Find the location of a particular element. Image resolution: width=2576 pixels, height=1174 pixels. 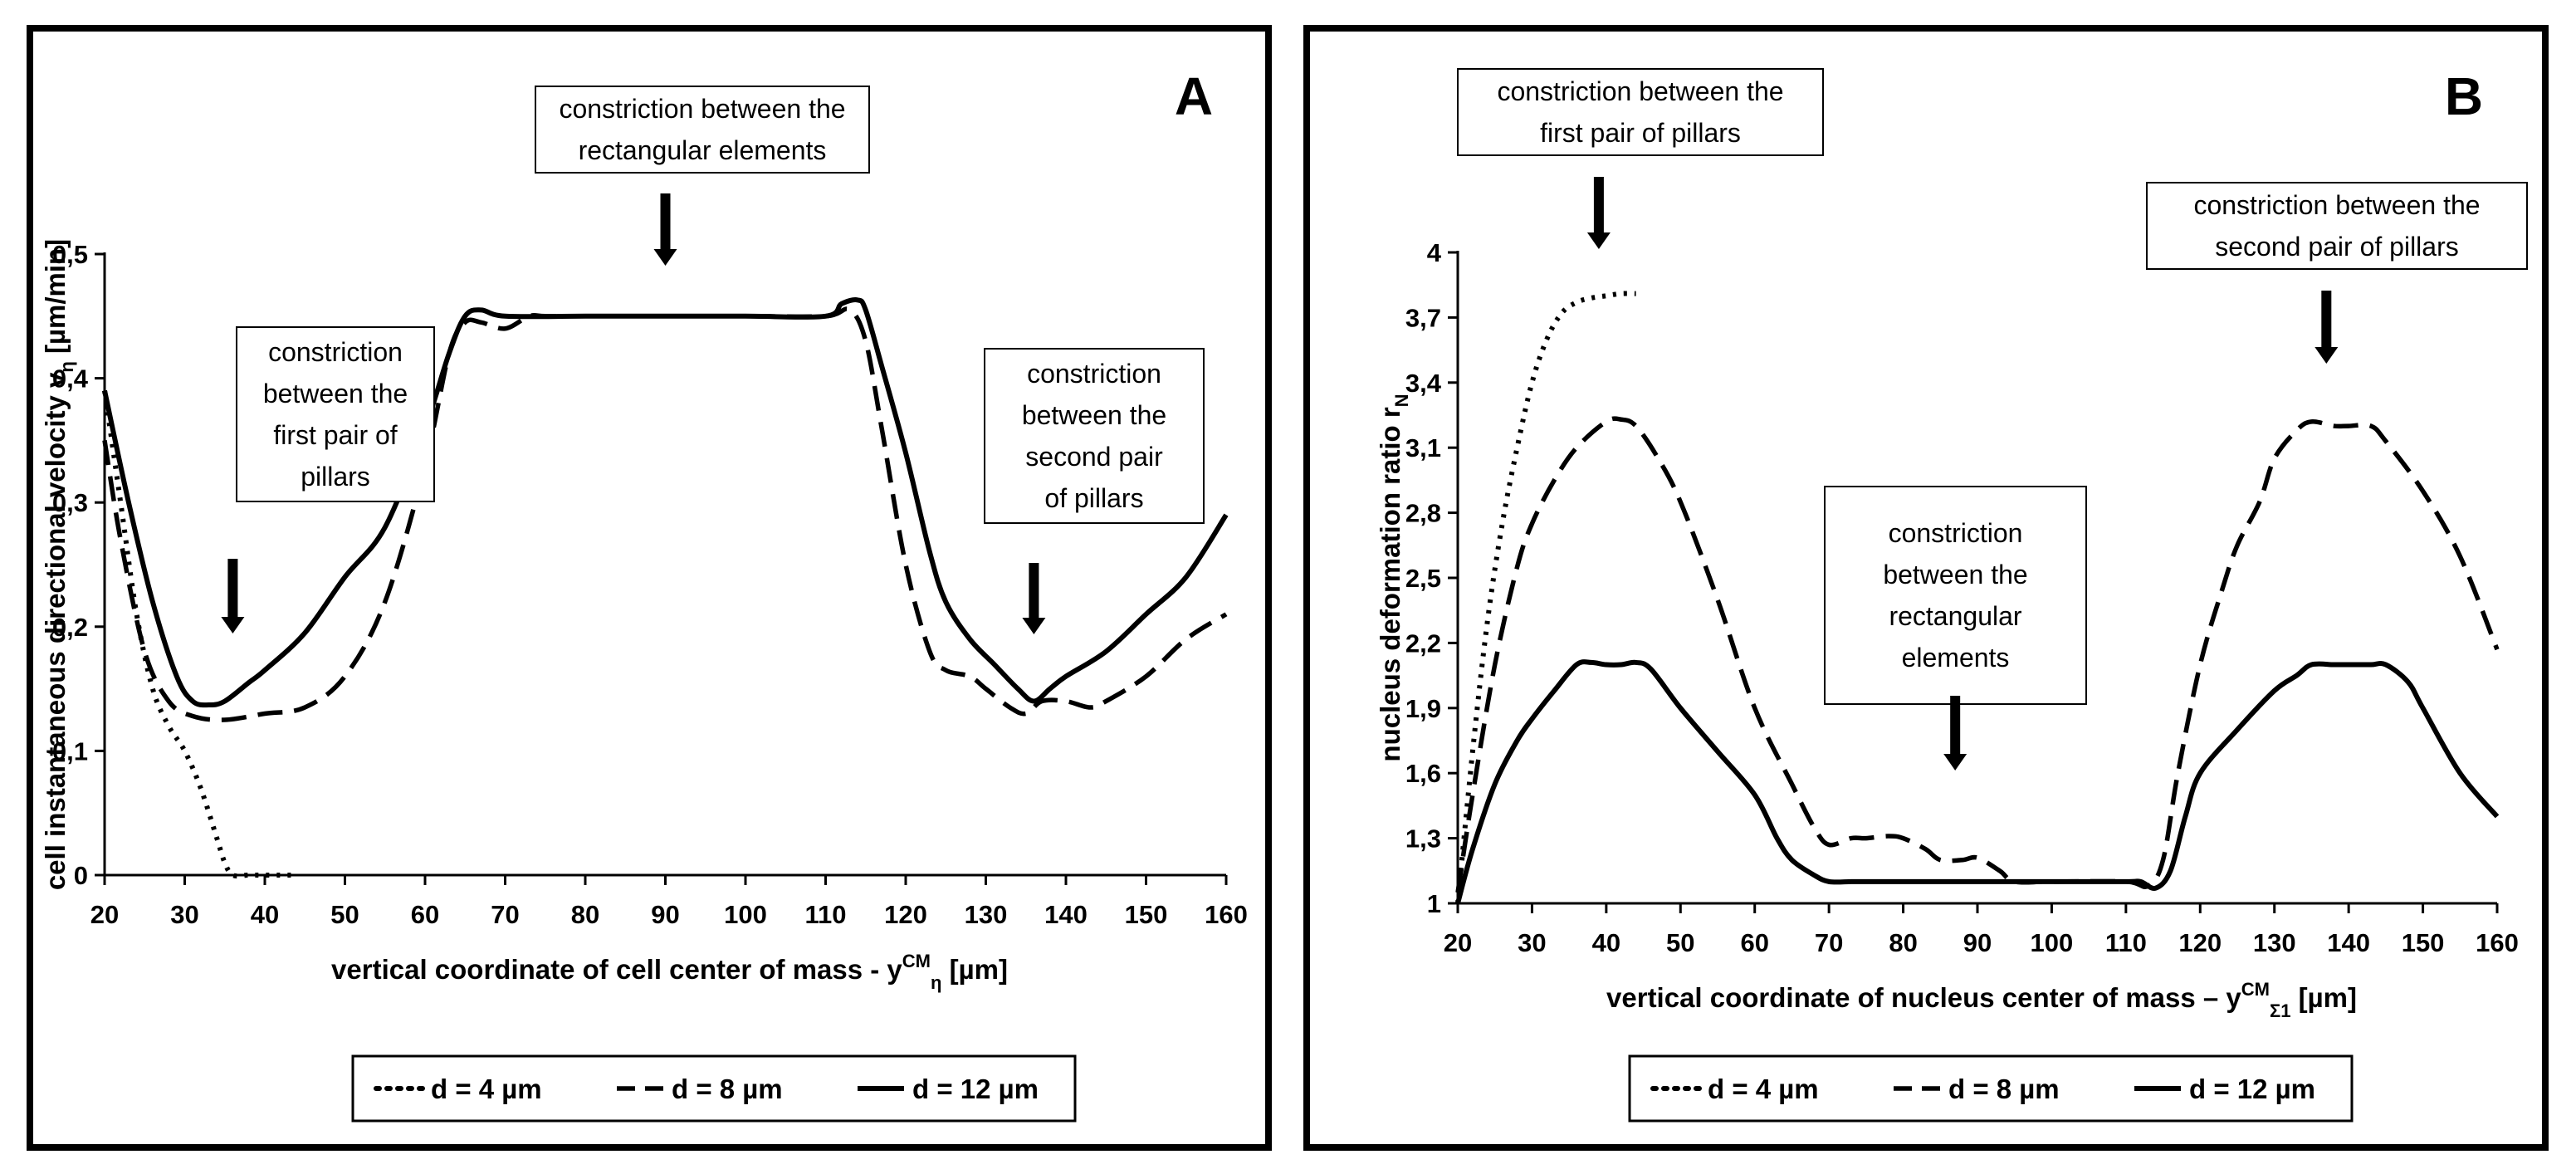

chart-b-y-tick-label: 1,6 is located at coordinates (1423, 773).